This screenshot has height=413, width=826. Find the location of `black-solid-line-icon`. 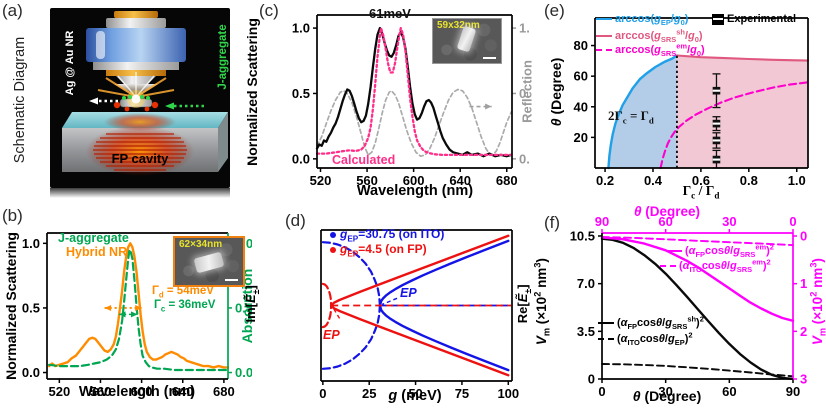

black-solid-line-icon is located at coordinates (606, 322).